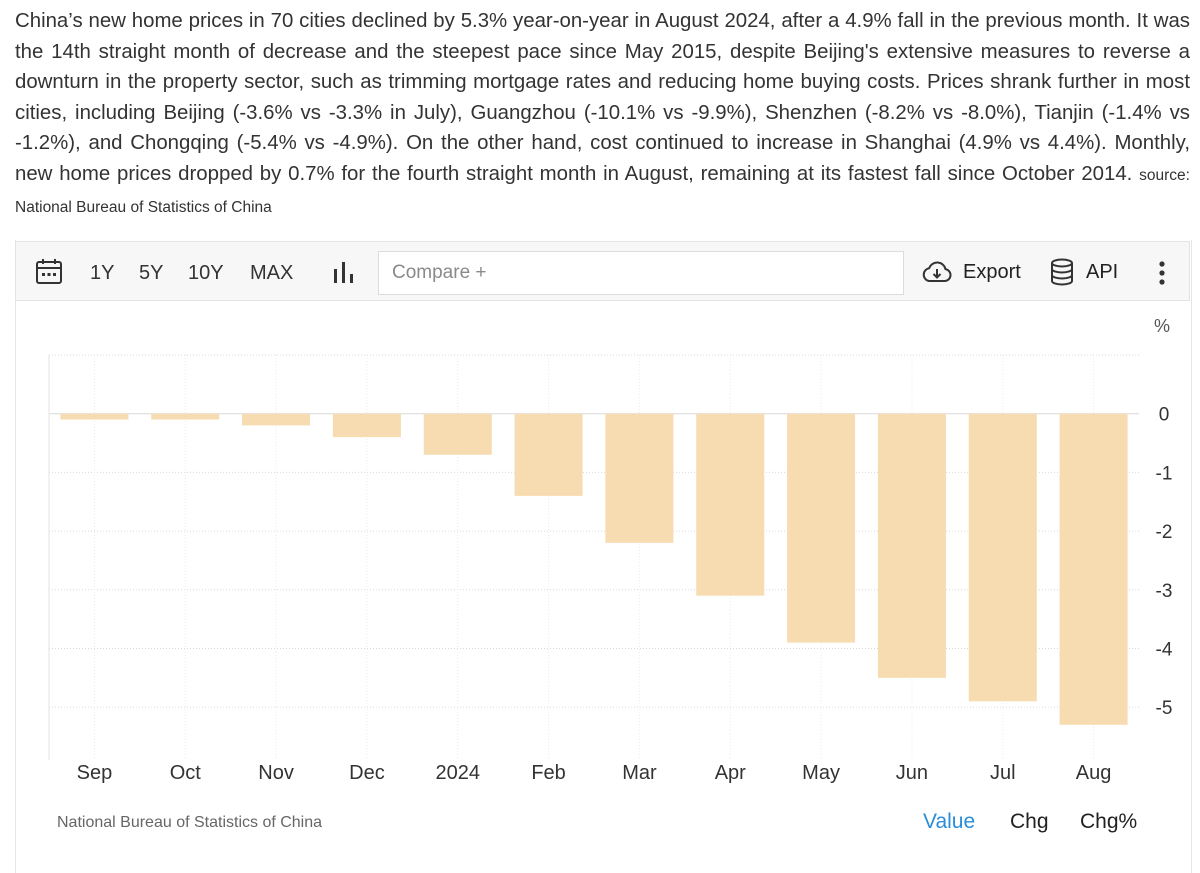  Describe the element at coordinates (1102, 271) in the screenshot. I see `api-label: API` at that location.